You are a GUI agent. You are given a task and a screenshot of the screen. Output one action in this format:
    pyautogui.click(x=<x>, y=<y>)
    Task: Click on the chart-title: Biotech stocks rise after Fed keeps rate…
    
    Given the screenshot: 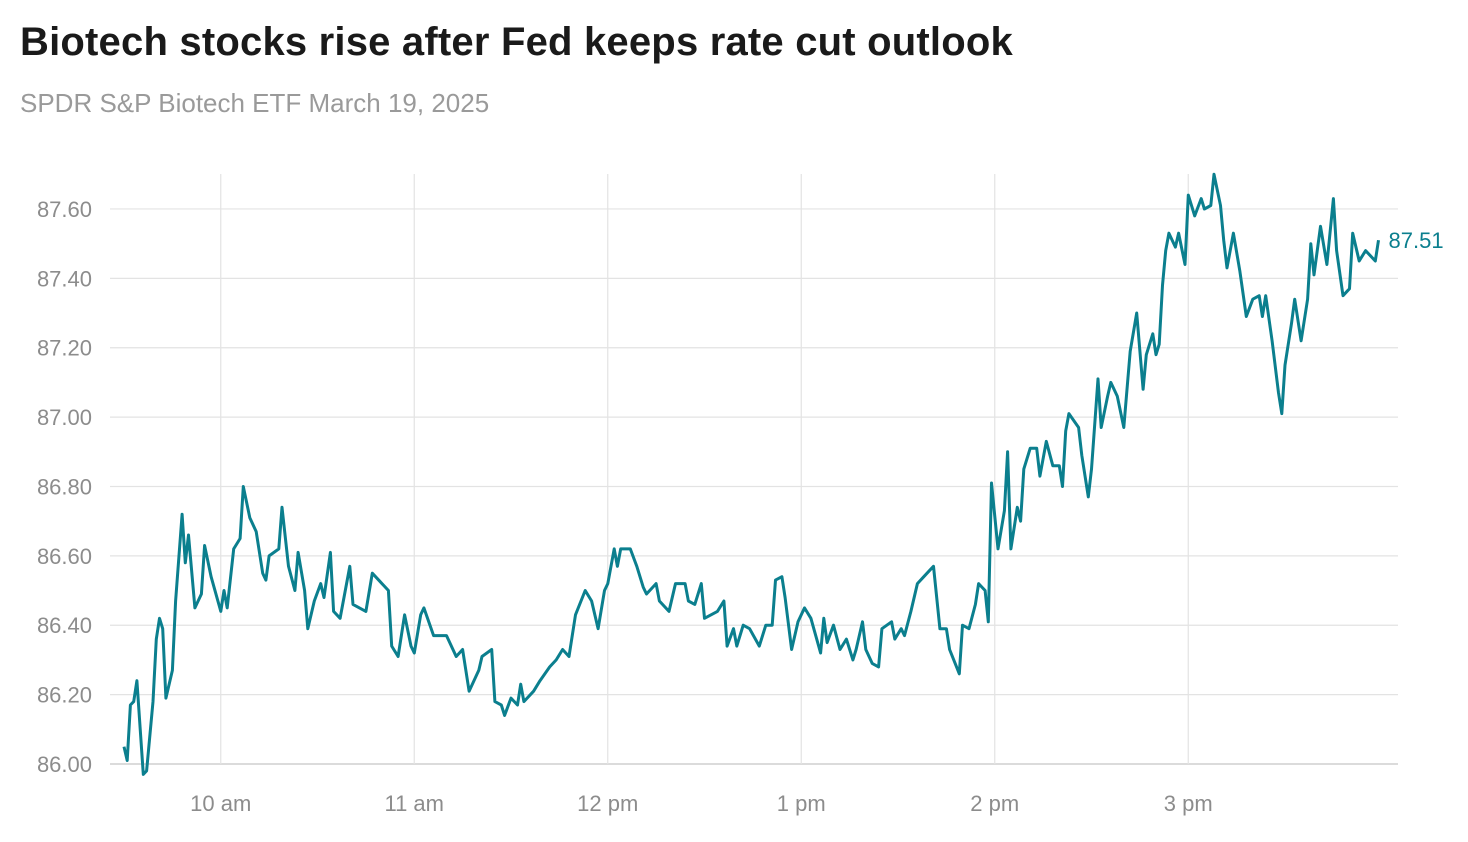 What is the action you would take?
    pyautogui.click(x=516, y=42)
    